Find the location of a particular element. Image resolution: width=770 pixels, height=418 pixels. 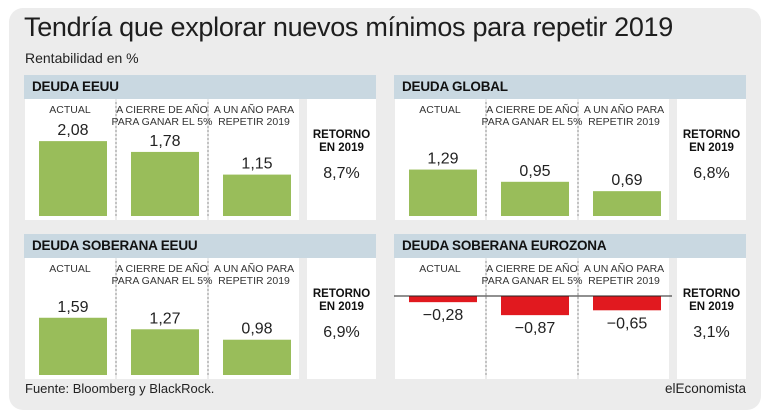

data-label: 0,95 is located at coordinates (534, 171).